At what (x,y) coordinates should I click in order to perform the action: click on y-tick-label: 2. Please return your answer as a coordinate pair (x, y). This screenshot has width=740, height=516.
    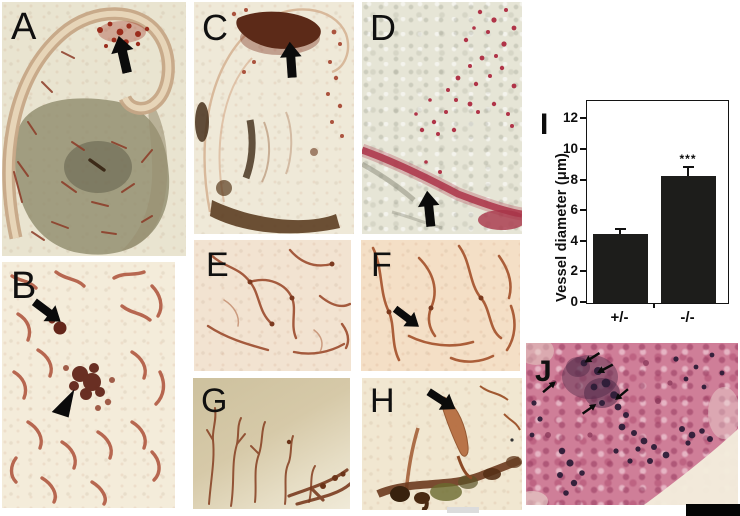
    Looking at the image, I should click on (574, 271).